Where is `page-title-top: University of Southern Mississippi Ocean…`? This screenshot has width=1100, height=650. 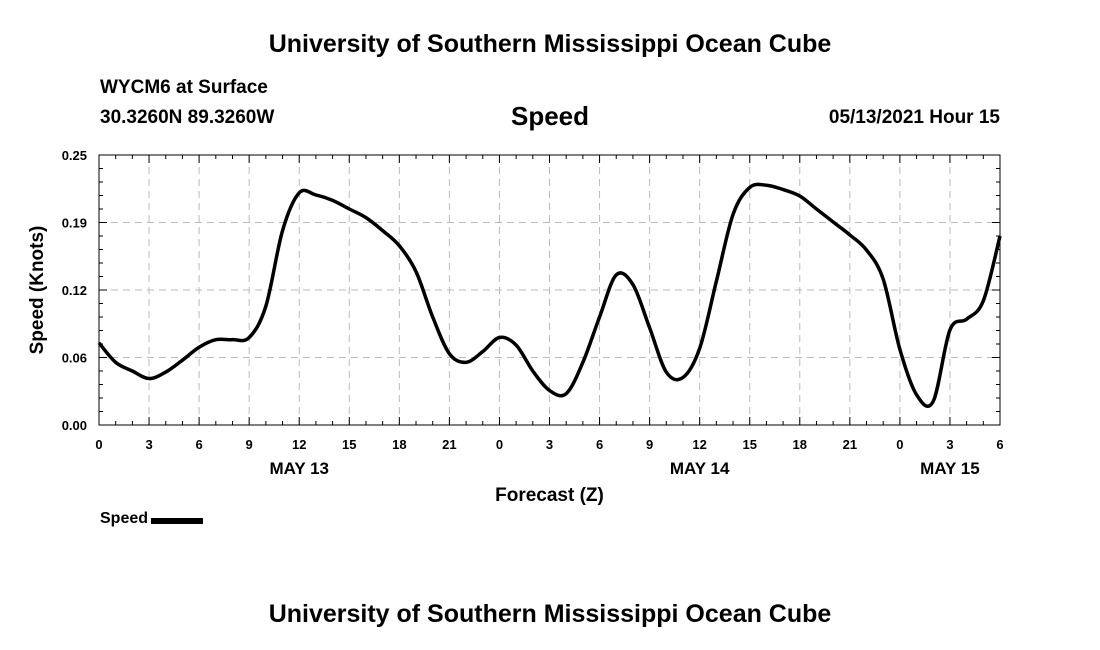
page-title-top: University of Southern Mississippi Ocean… is located at coordinates (550, 44).